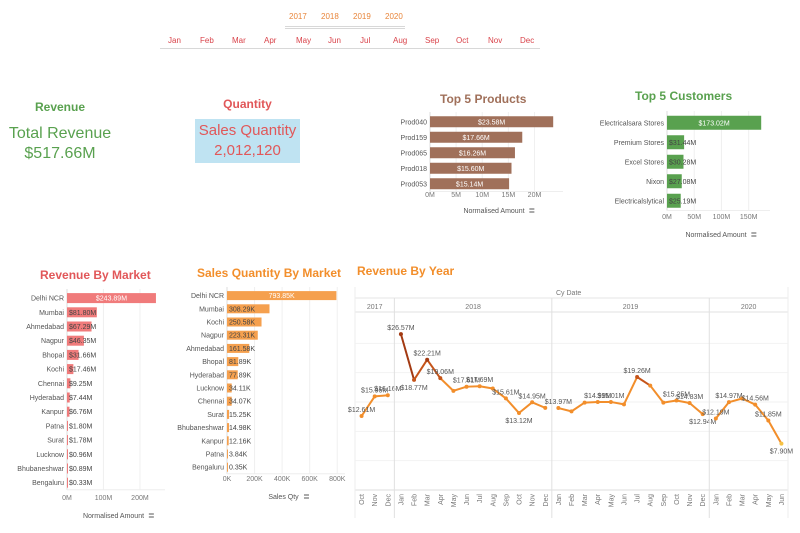 The image size is (800, 533). What do you see at coordinates (572, 500) in the screenshot?
I see `month-tick-label: Feb` at bounding box center [572, 500].